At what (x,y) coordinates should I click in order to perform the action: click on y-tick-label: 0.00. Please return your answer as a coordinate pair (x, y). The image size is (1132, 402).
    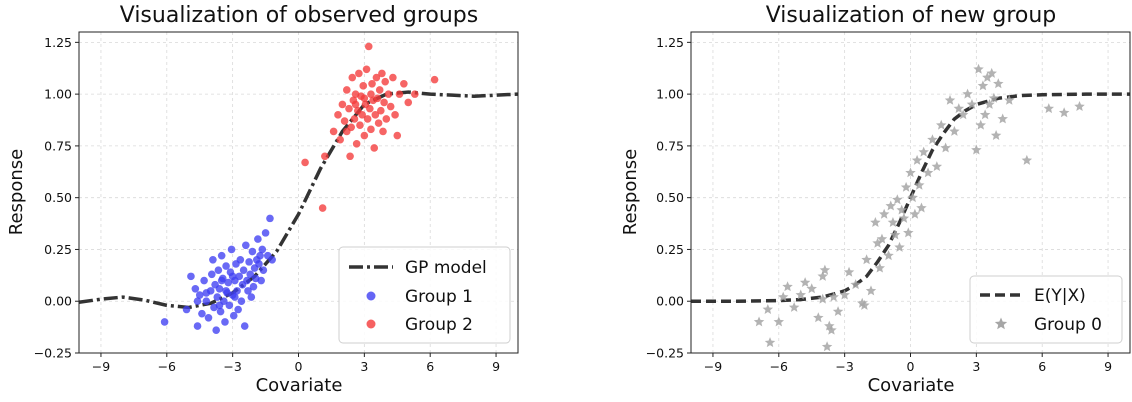
    Looking at the image, I should click on (58, 301).